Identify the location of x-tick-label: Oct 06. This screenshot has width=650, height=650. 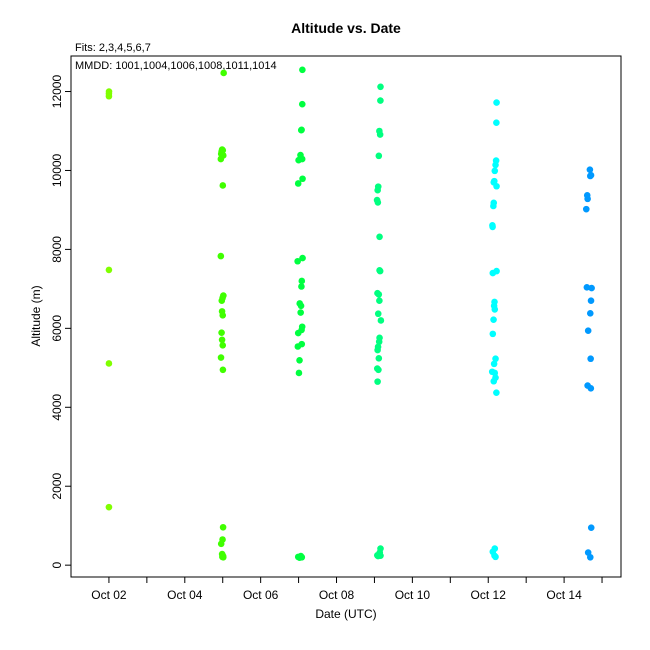
(261, 595).